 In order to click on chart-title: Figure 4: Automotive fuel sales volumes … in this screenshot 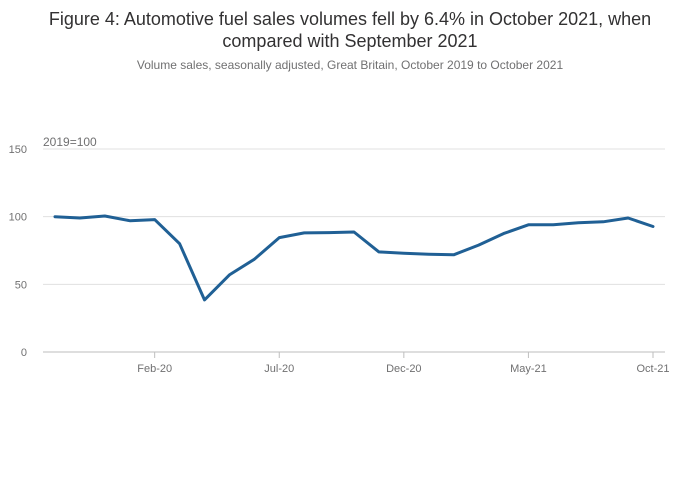, I will do `click(350, 30)`.